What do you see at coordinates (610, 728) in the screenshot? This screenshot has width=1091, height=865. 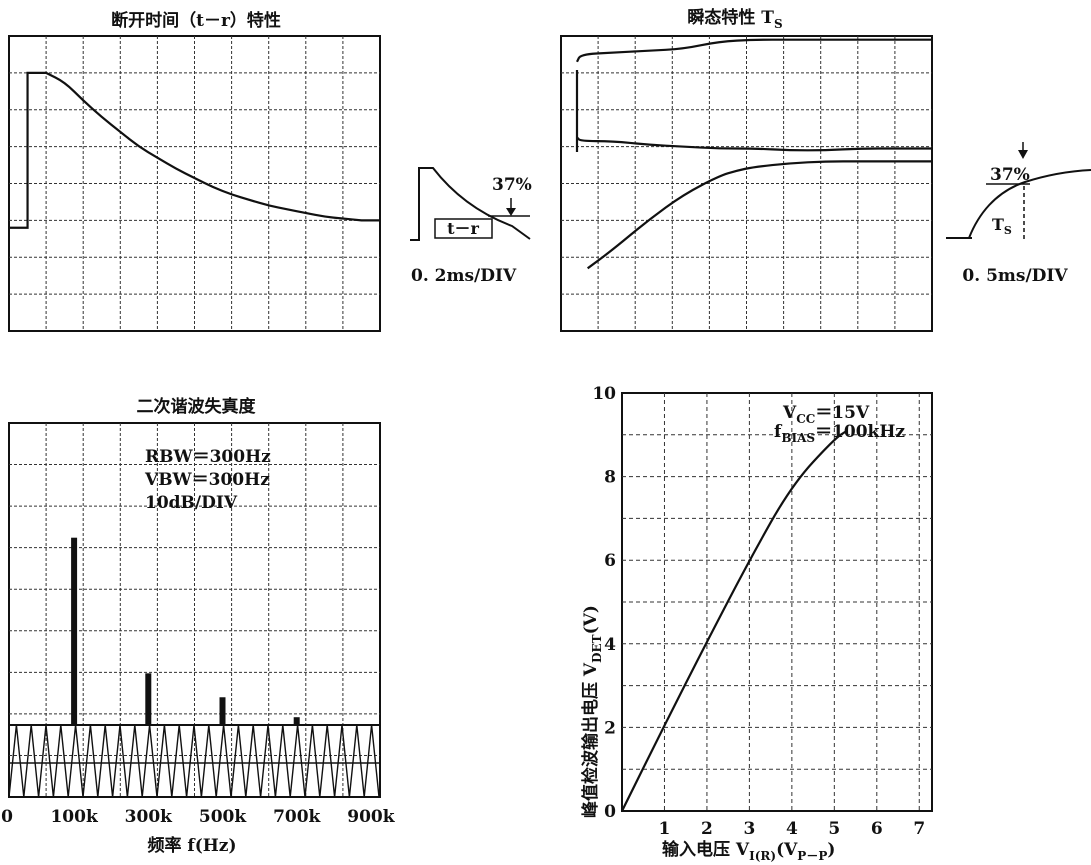 I see `detector-y-tick-label: 2` at bounding box center [610, 728].